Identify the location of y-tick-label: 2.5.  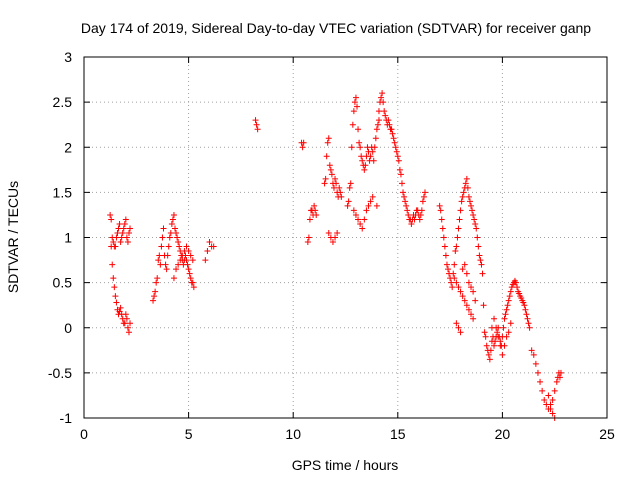
(63, 102).